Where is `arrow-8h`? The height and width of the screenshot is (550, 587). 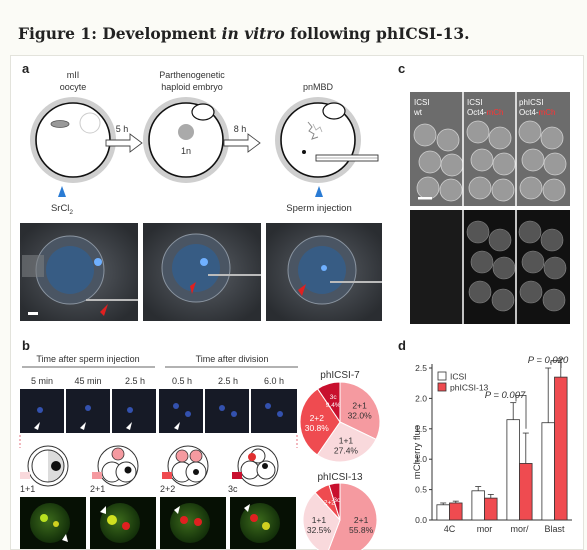 arrow-8h is located at coordinates (242, 143).